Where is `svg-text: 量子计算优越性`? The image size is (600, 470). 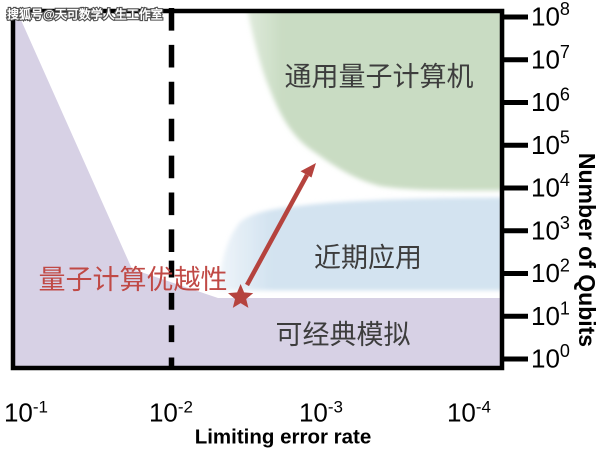 svg-text: 量子计算优越性 is located at coordinates (133, 280).